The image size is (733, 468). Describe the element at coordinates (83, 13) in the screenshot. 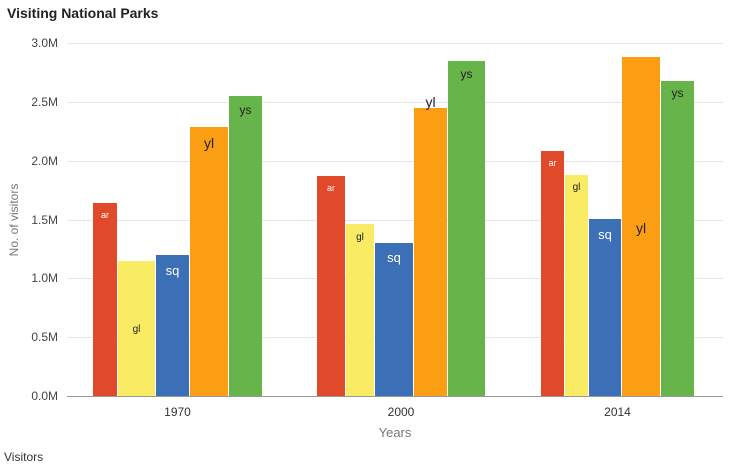

I see `chart-title: Visiting National Parks` at that location.